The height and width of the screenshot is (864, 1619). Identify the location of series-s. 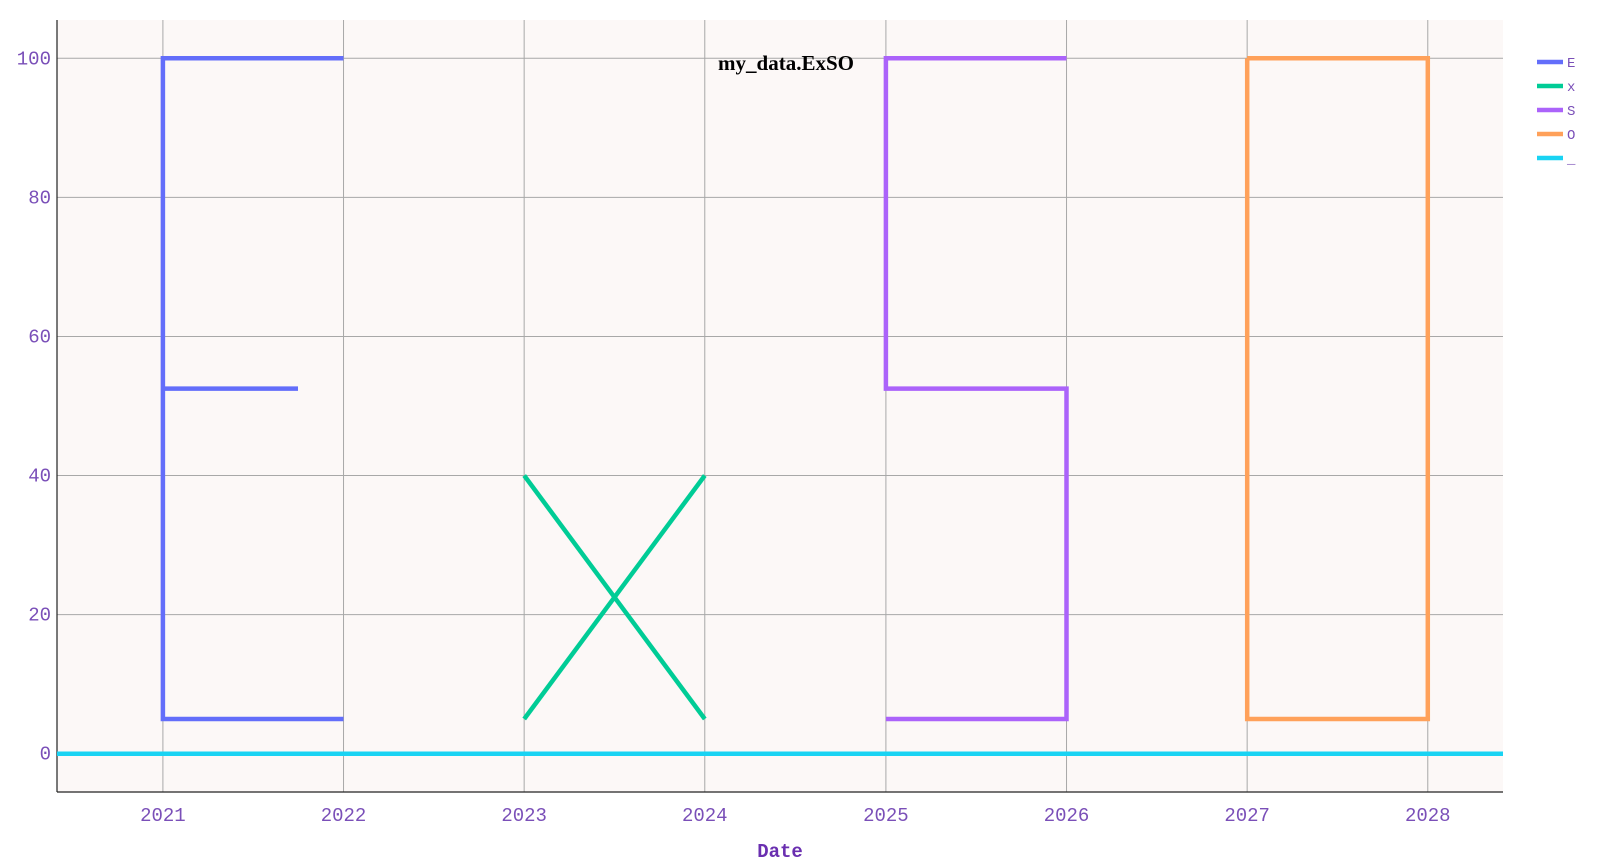
(976, 389).